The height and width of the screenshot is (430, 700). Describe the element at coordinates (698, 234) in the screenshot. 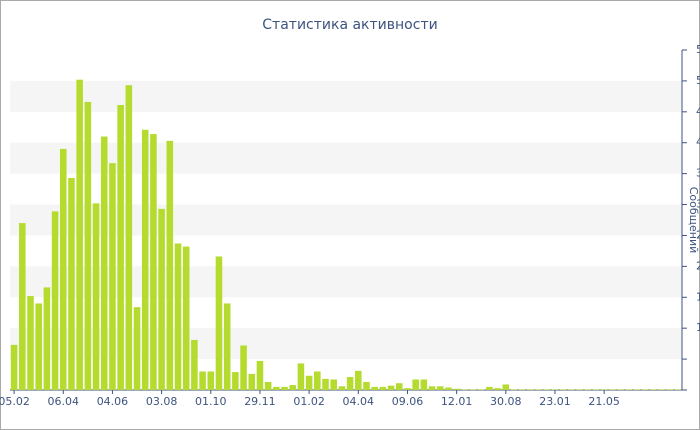

I see `y-tick-label: 2500` at that location.